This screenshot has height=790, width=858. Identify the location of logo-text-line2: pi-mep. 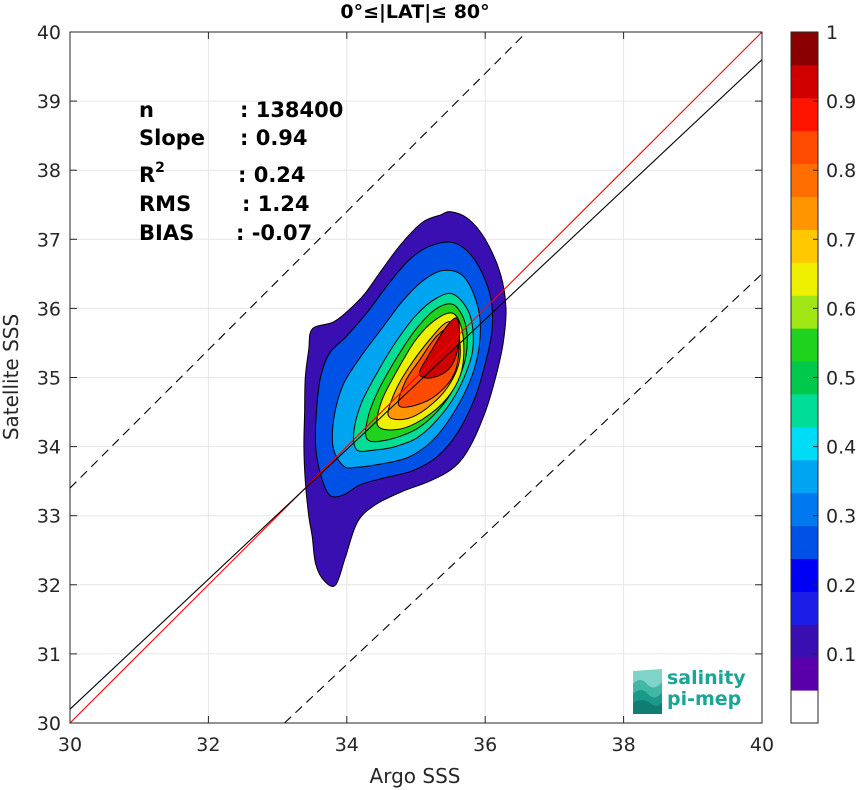
(704, 699).